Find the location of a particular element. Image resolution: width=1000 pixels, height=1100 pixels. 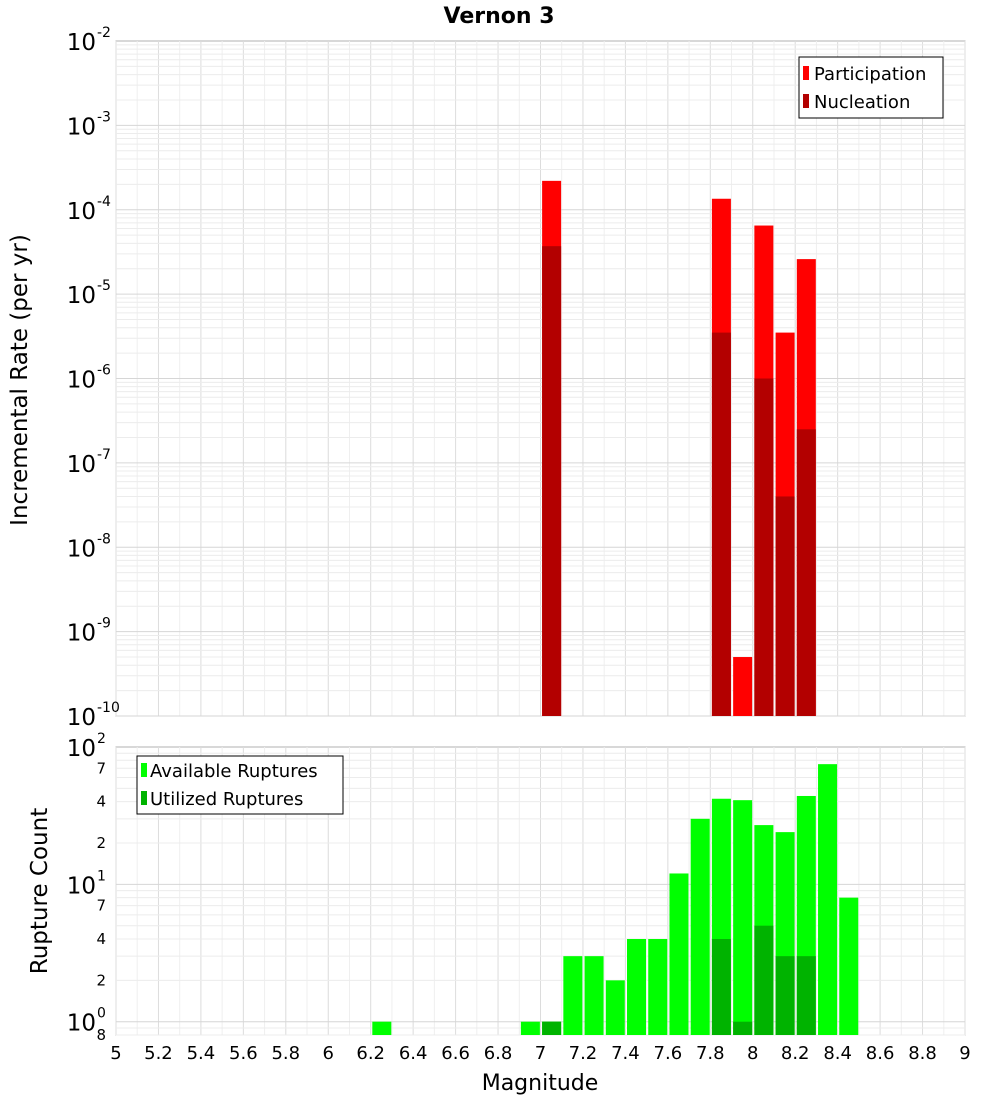

utilized-legend-swatch is located at coordinates (144, 798).